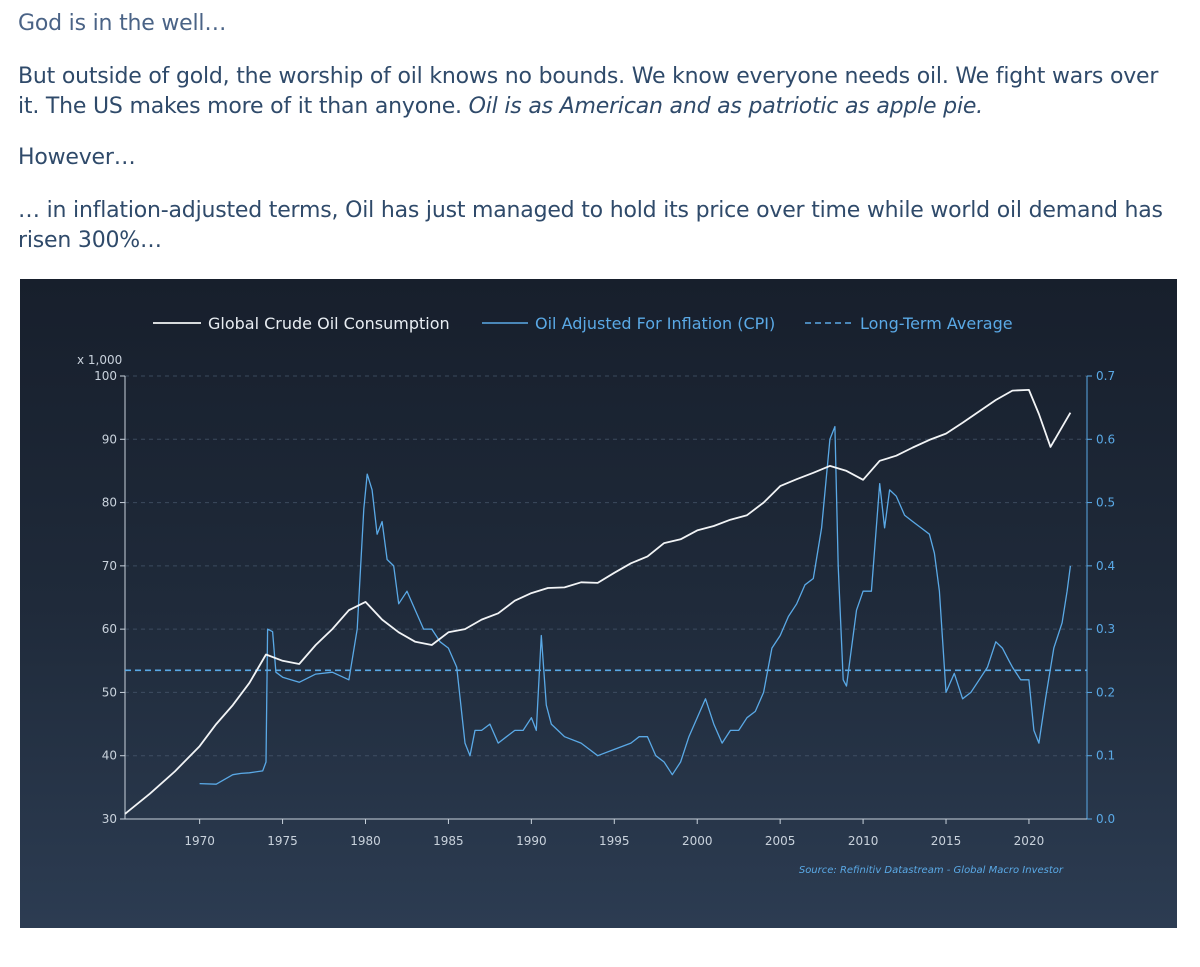 The width and height of the screenshot is (1200, 967). Describe the element at coordinates (1105, 376) in the screenshot. I see `right-tick-label: 0.7` at that location.